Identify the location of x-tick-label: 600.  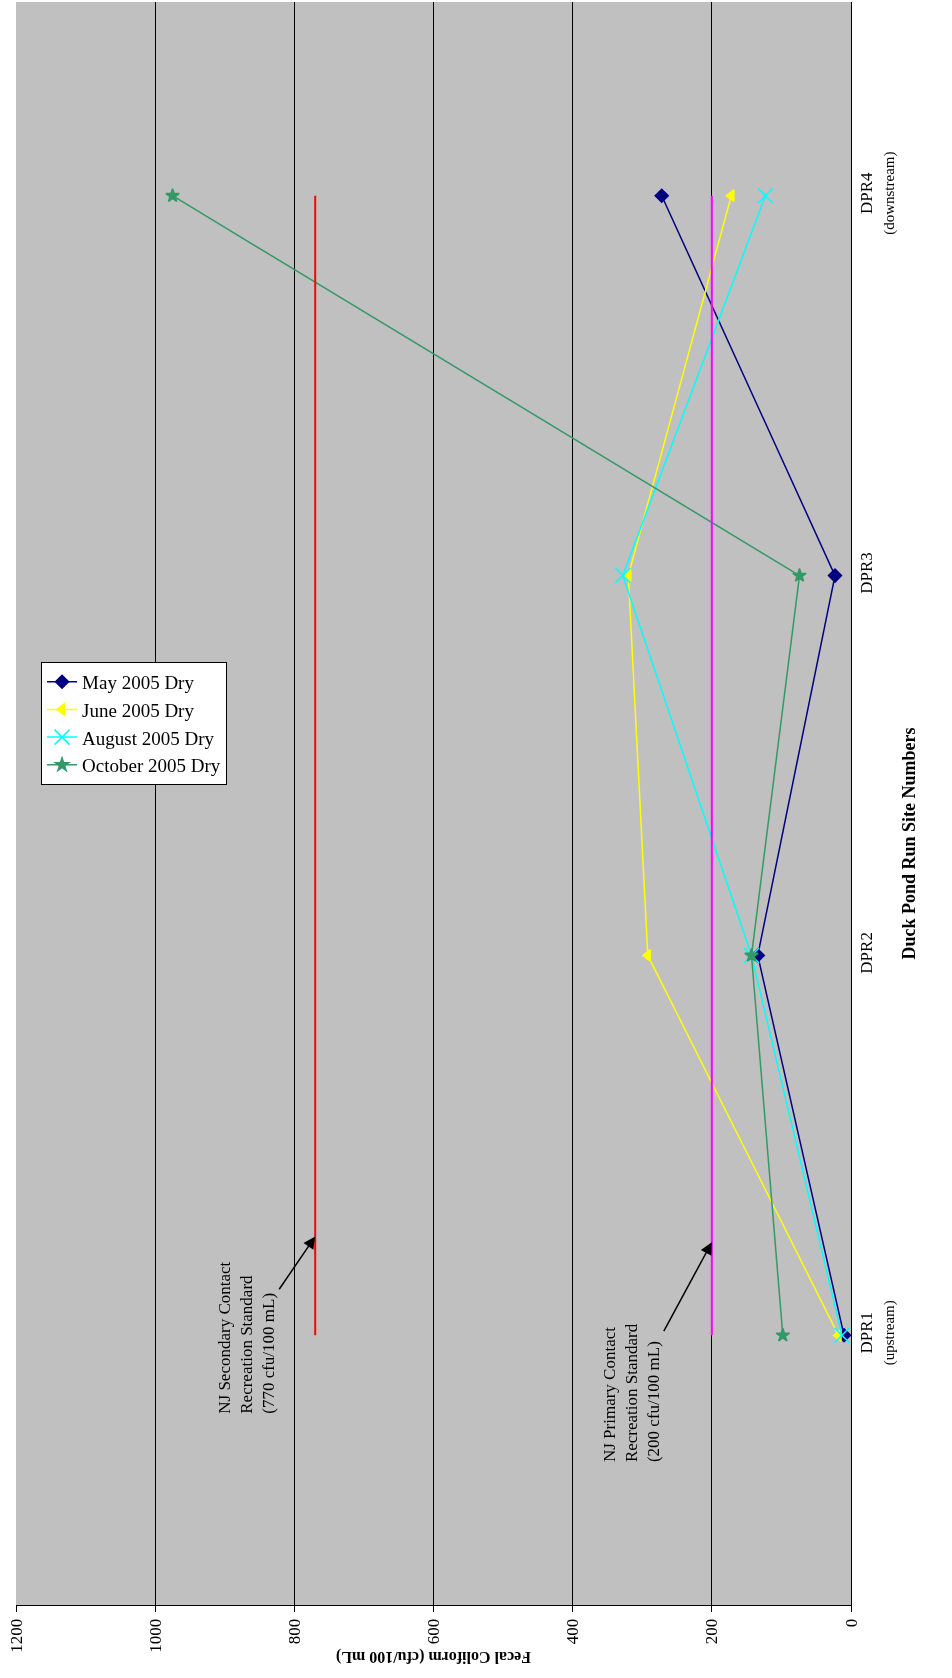
(434, 1631).